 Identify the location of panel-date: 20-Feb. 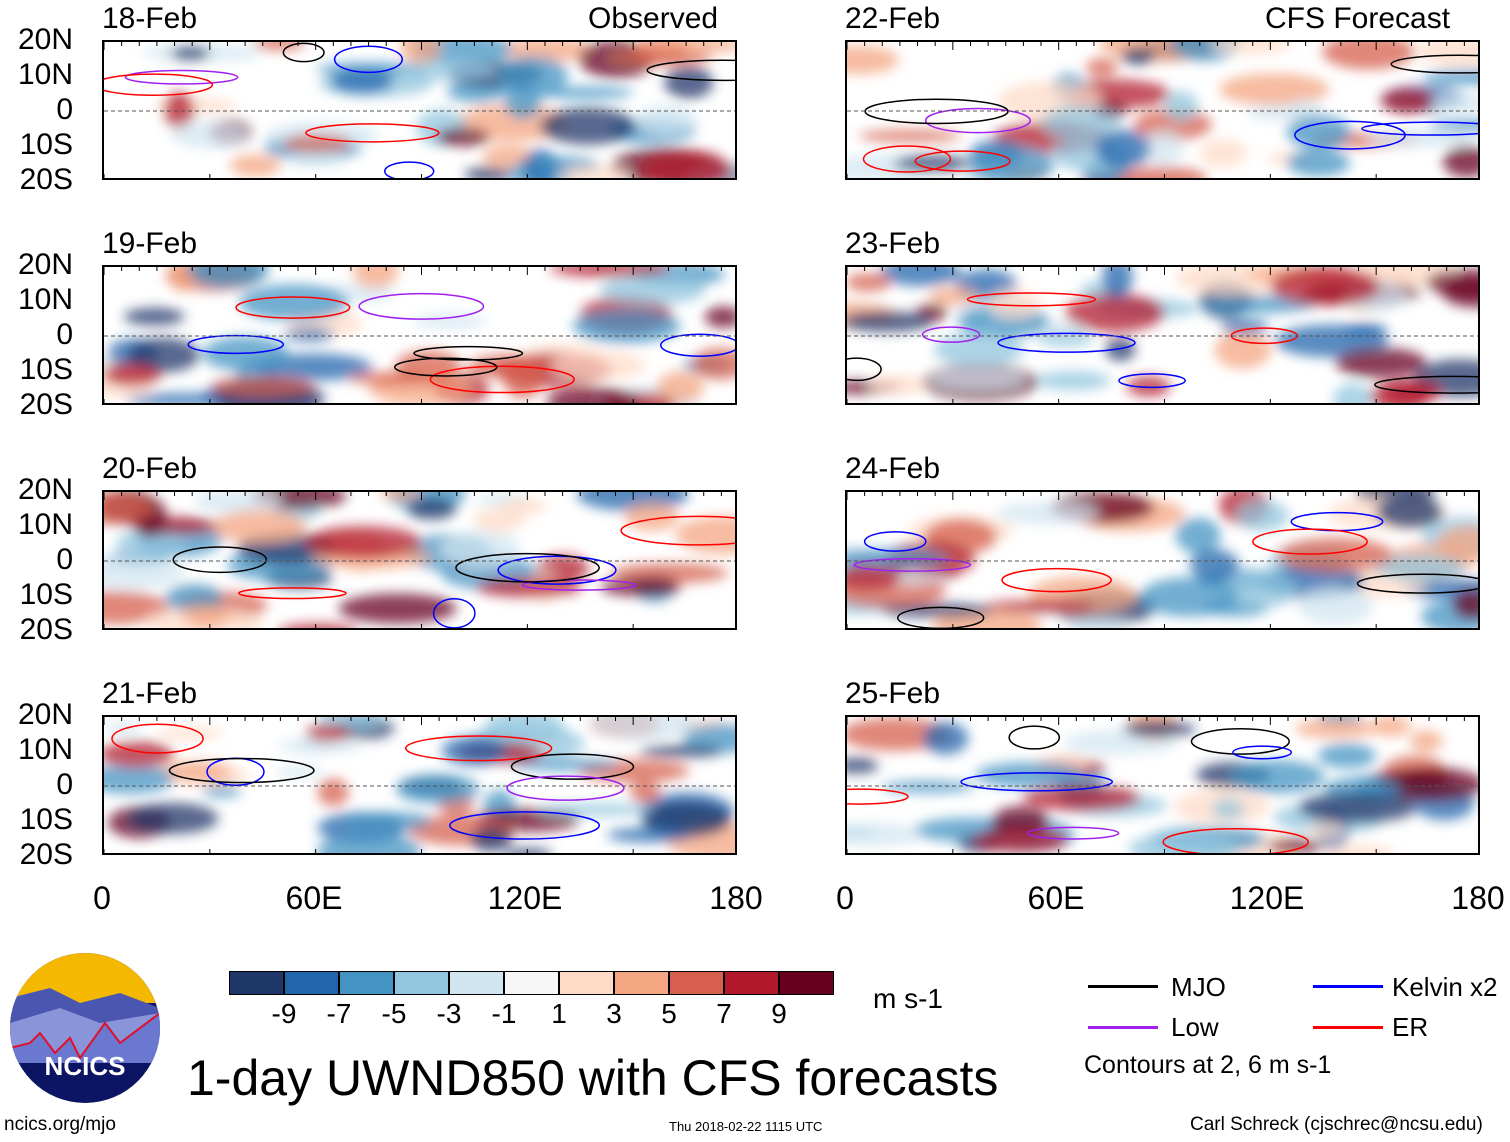
(150, 468).